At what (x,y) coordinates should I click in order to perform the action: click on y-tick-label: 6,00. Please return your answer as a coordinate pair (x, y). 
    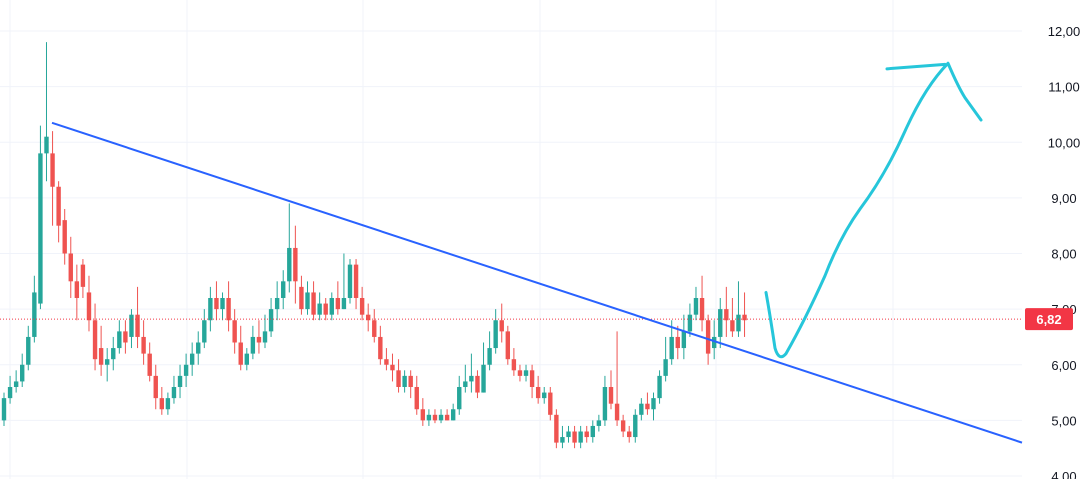
    Looking at the image, I should click on (1063, 365).